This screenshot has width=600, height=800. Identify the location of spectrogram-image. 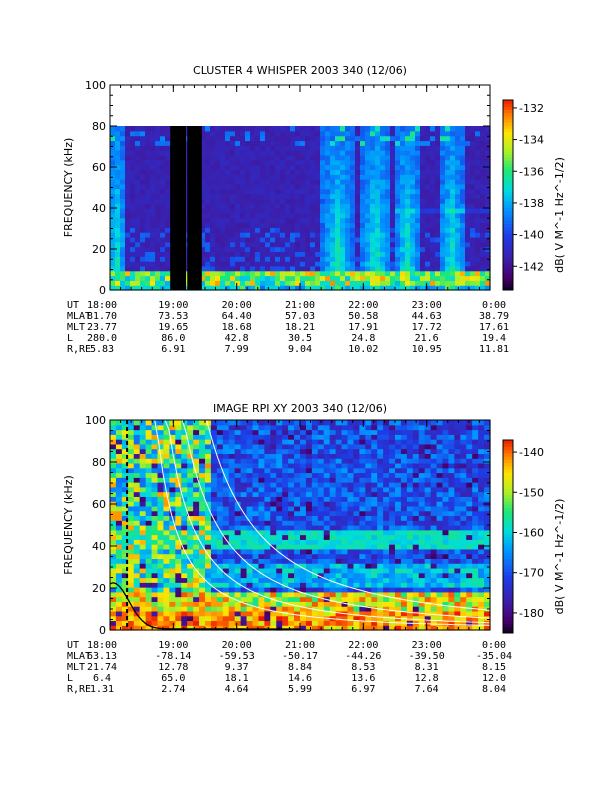
(300, 208).